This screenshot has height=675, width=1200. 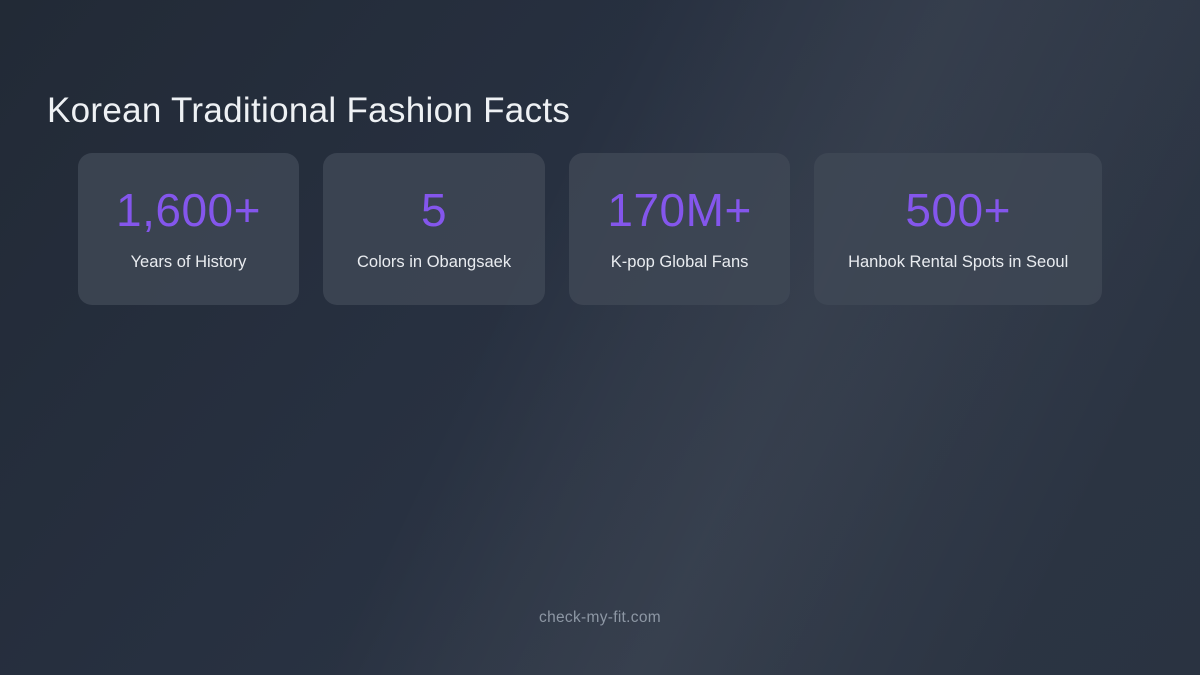 I want to click on stat-card-years-of-history: 1,600+ Years of History, so click(x=188, y=229).